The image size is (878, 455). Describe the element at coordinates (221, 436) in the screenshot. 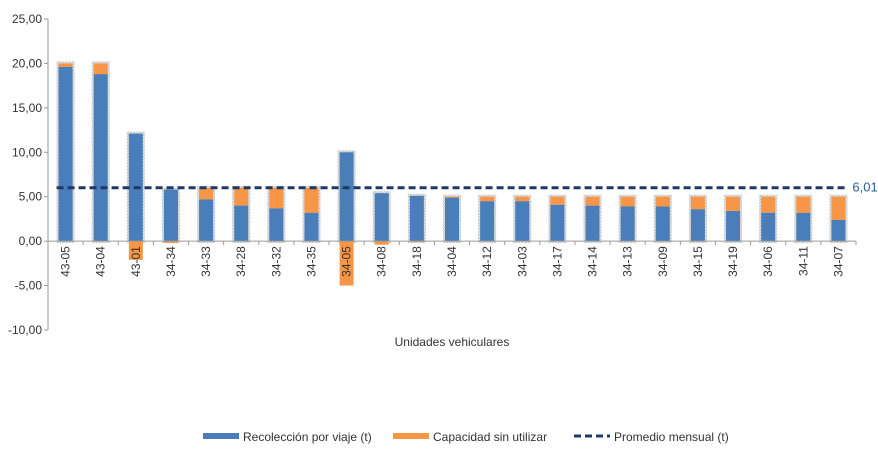

I see `legend-swatch-recoleccion` at that location.